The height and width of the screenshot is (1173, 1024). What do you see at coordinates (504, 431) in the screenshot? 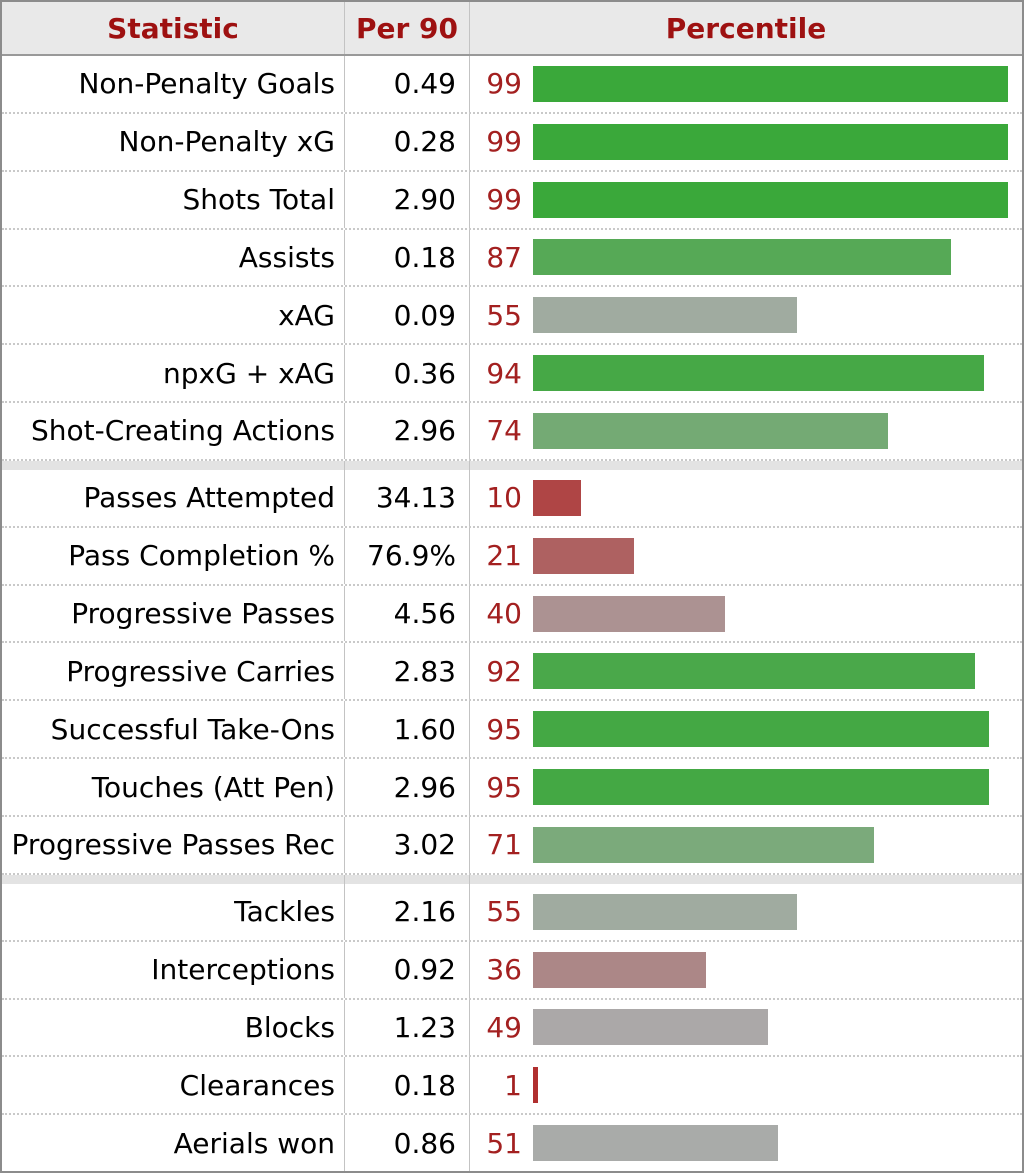
I see `percentile-value: 74` at bounding box center [504, 431].